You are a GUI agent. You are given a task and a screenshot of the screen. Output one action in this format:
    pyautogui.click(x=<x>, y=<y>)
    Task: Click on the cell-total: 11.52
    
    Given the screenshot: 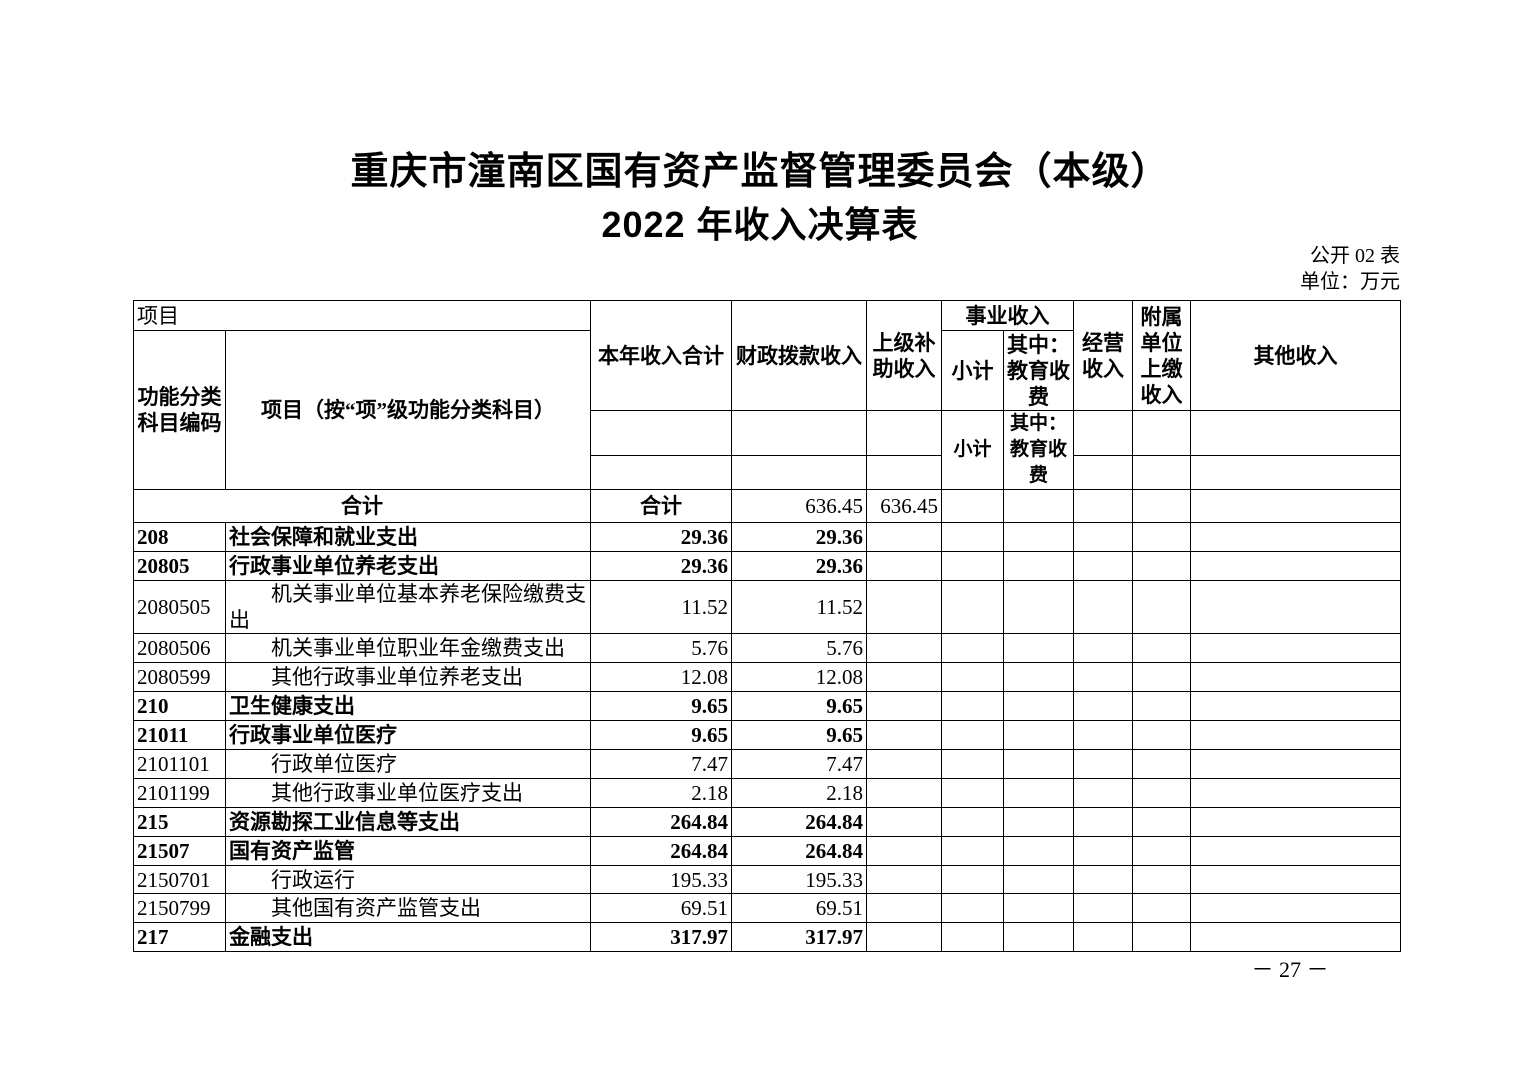 What is the action you would take?
    pyautogui.click(x=661, y=607)
    